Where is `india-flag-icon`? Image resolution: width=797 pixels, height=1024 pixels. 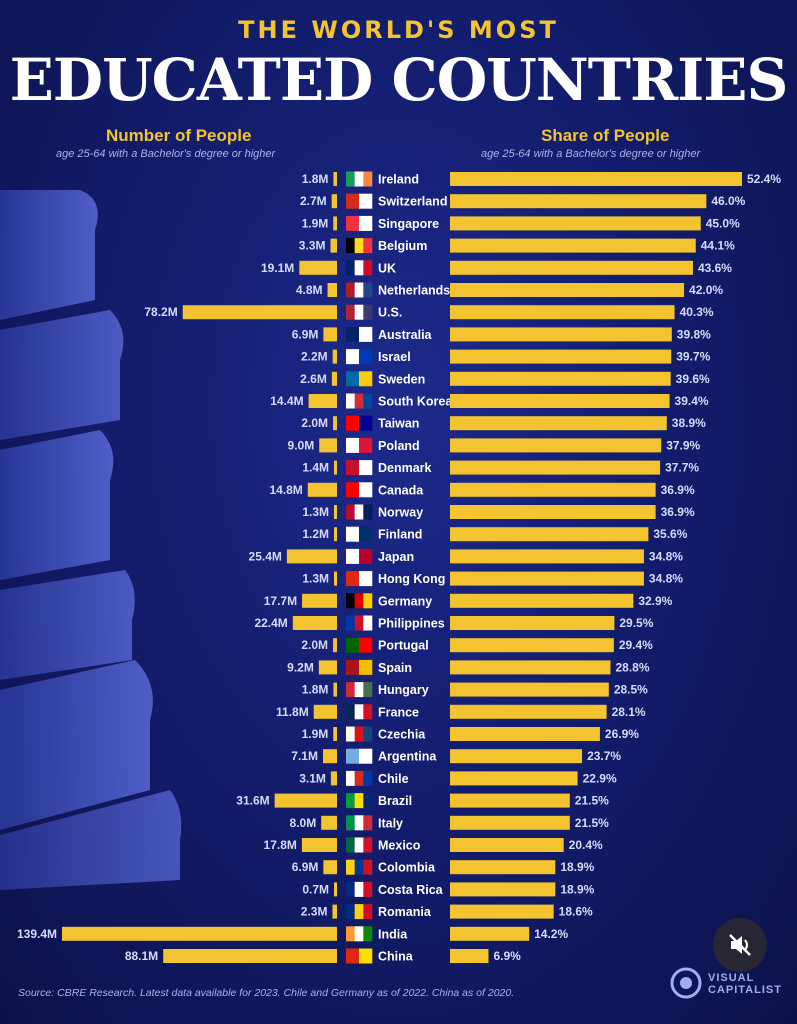 india-flag-icon is located at coordinates (359, 934).